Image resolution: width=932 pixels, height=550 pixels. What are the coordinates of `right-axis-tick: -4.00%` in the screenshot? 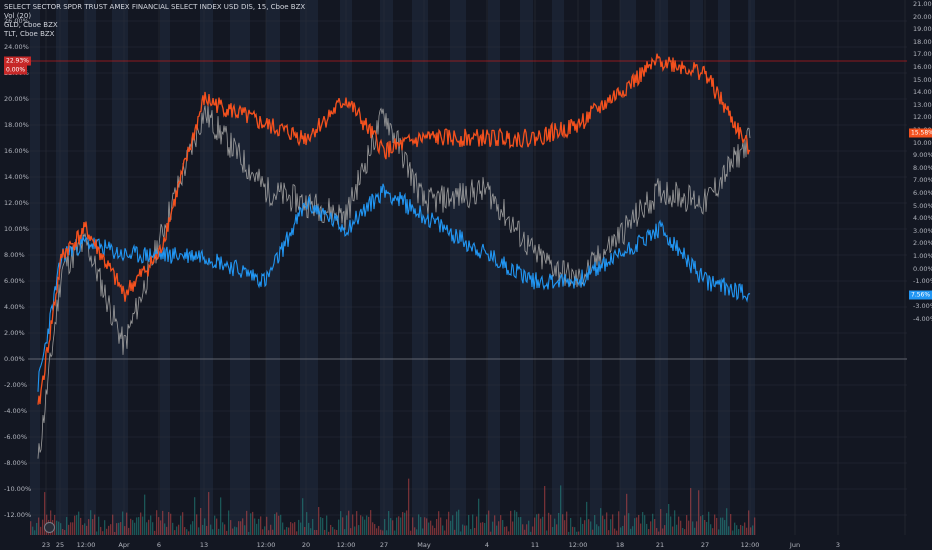 It's located at (922, 319).